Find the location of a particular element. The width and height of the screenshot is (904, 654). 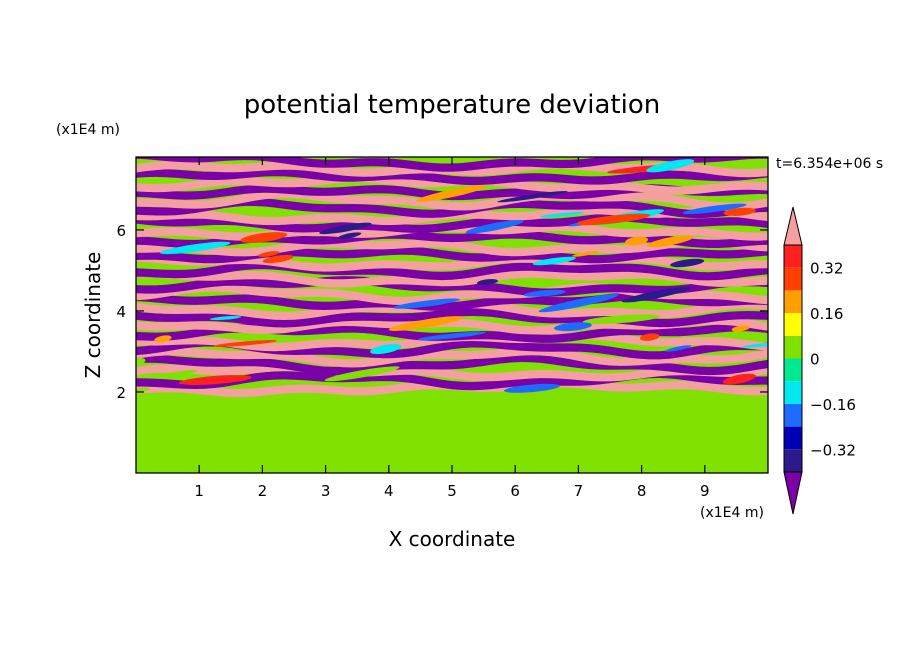

x-tick-label: 6 is located at coordinates (515, 491).